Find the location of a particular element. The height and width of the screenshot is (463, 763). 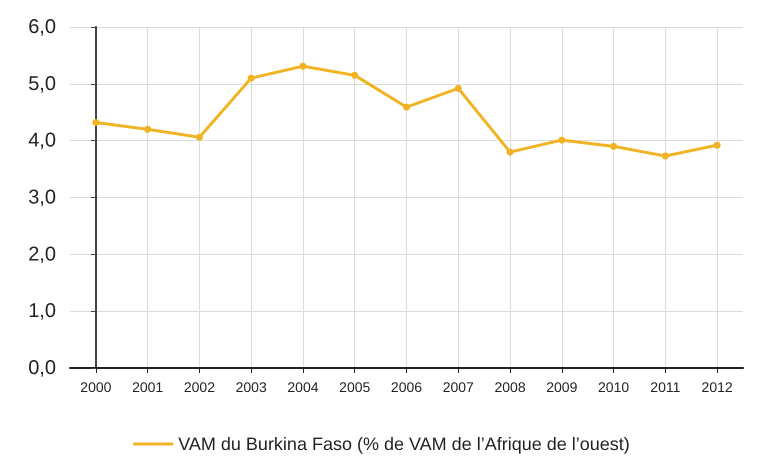

x-tick-label: 2003 is located at coordinates (251, 387).